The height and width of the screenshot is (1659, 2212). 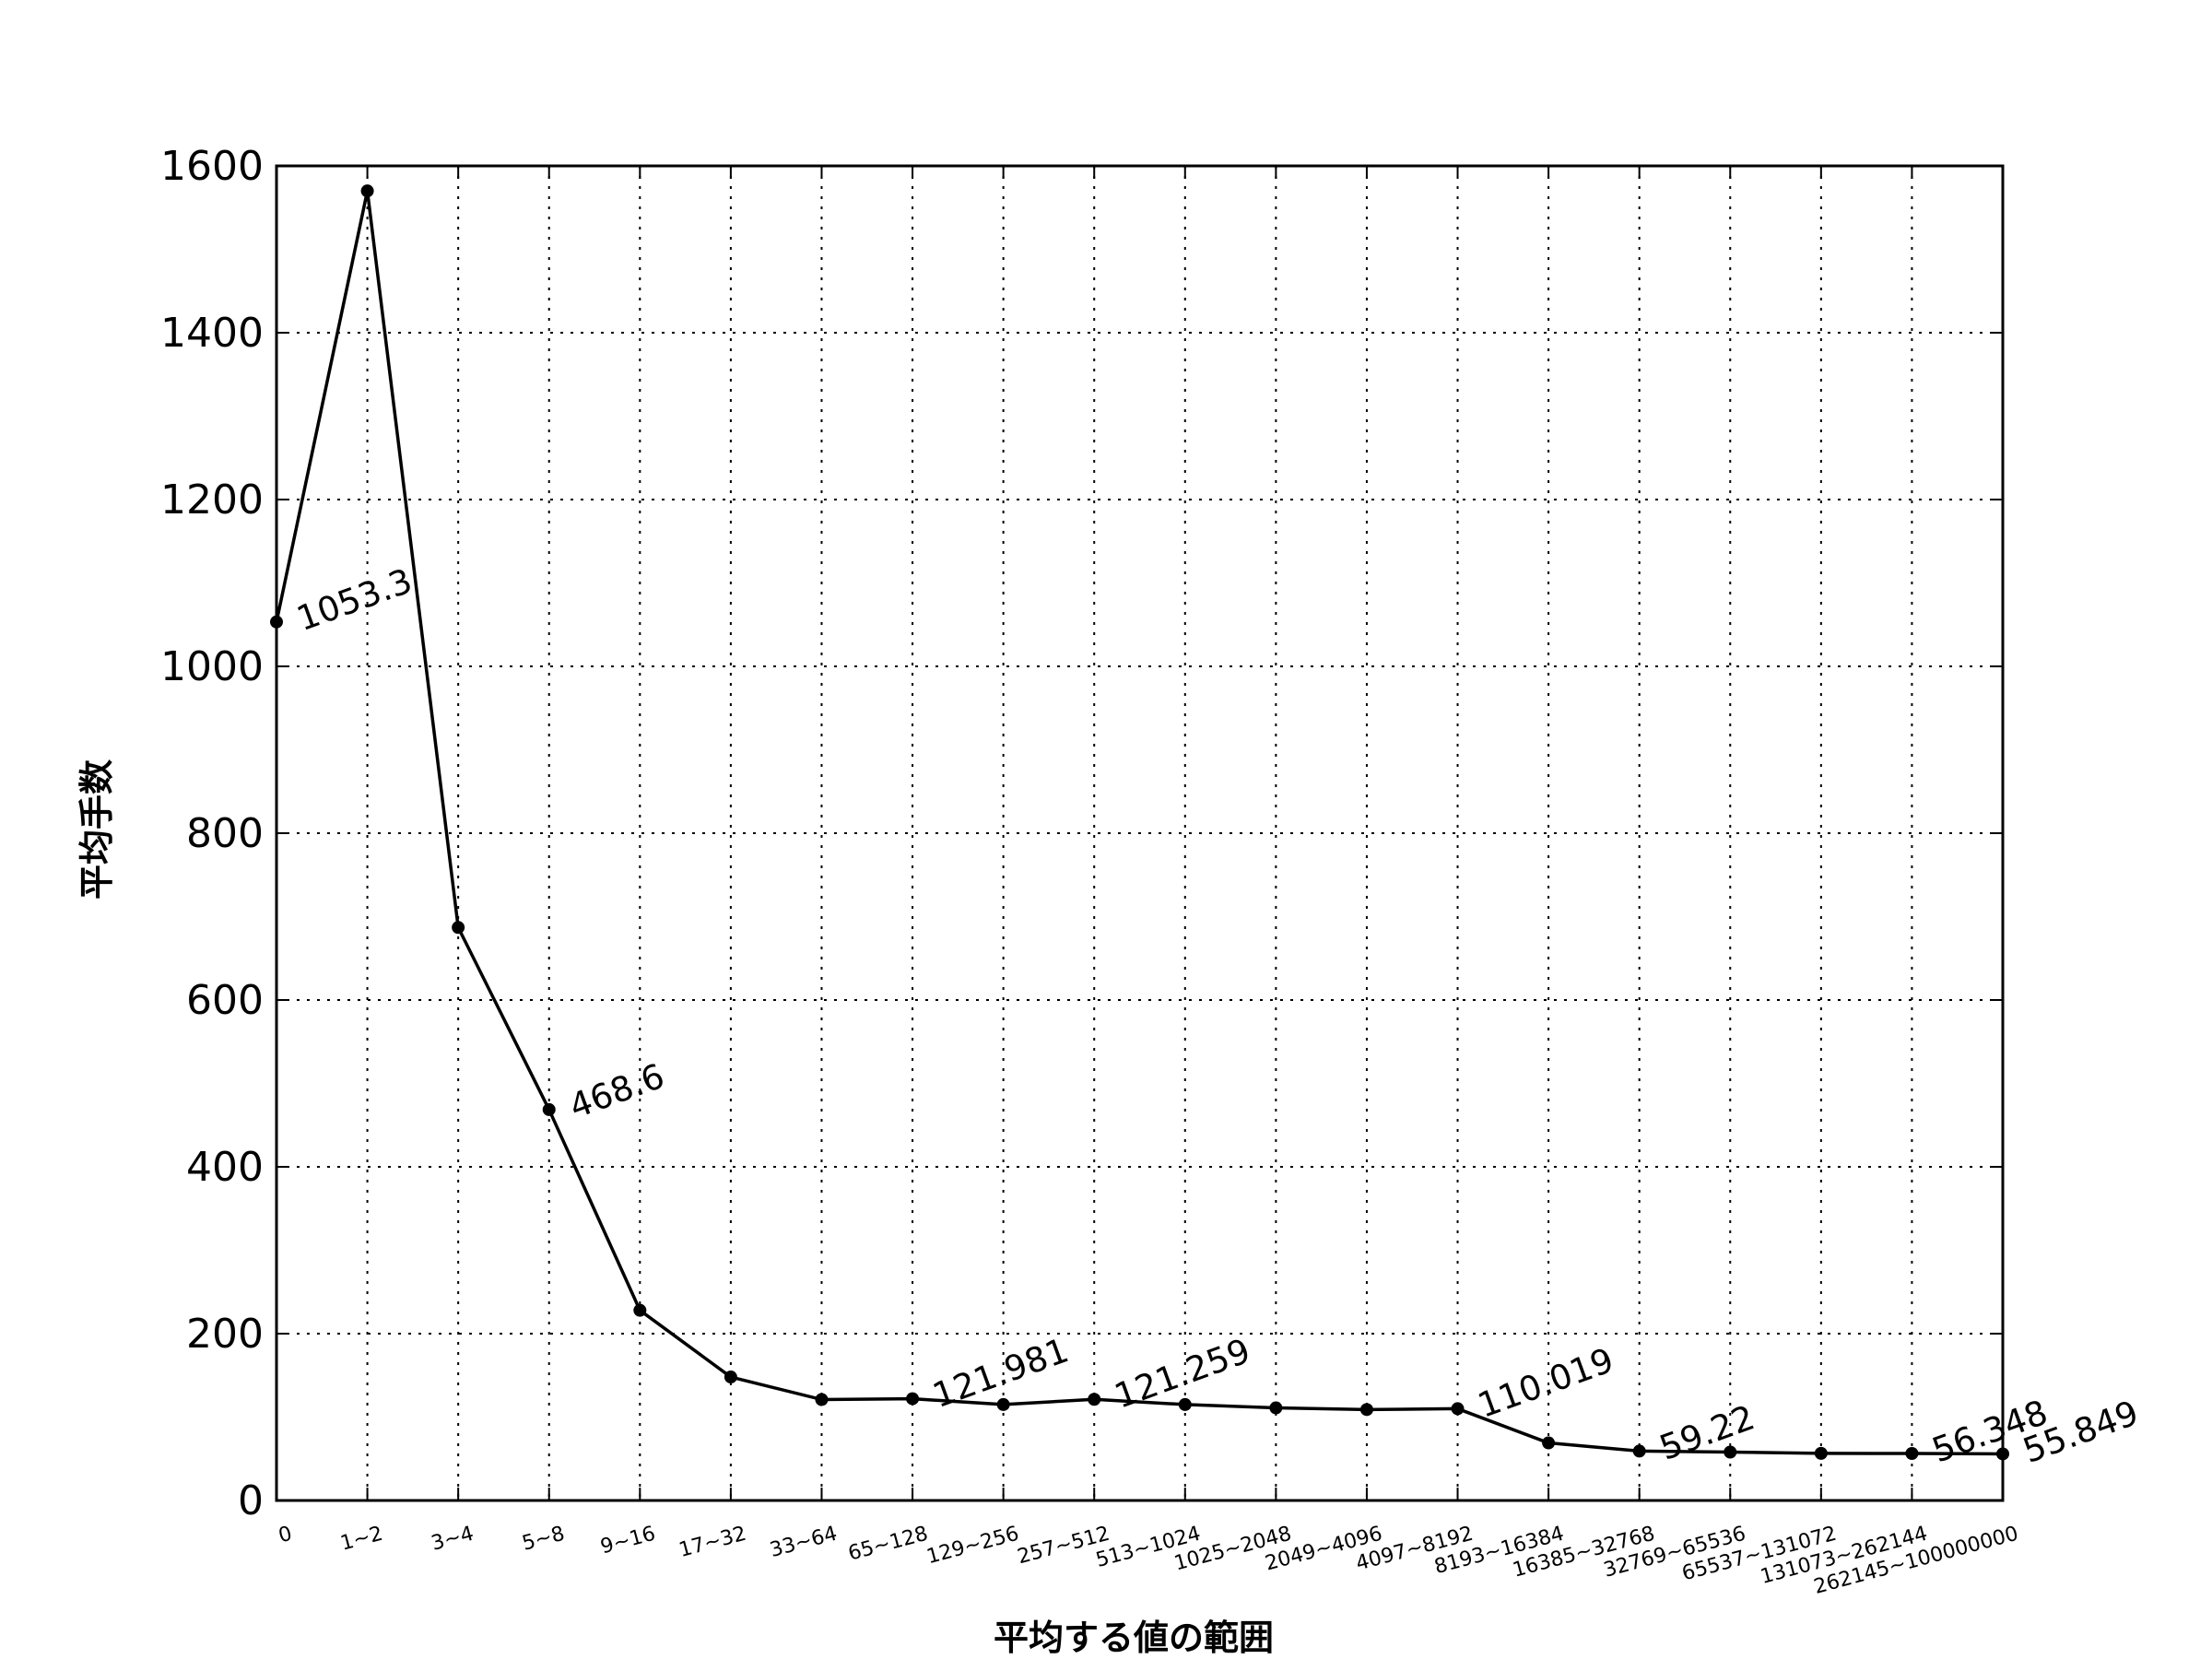 What do you see at coordinates (543, 1539) in the screenshot?
I see `x-tick-label: 5~8` at bounding box center [543, 1539].